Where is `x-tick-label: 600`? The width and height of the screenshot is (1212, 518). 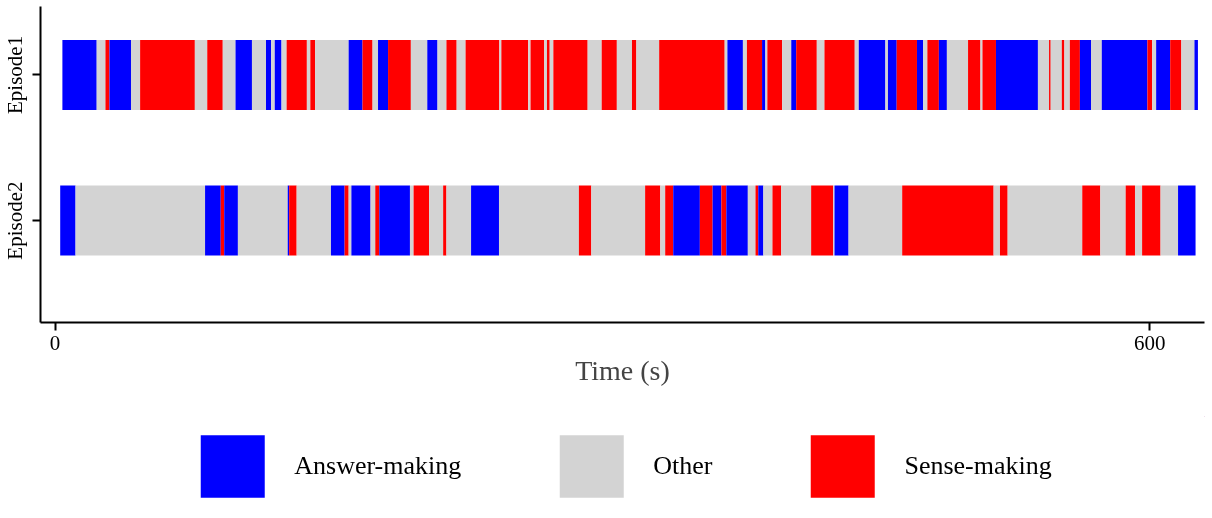 x-tick-label: 600 is located at coordinates (1150, 342).